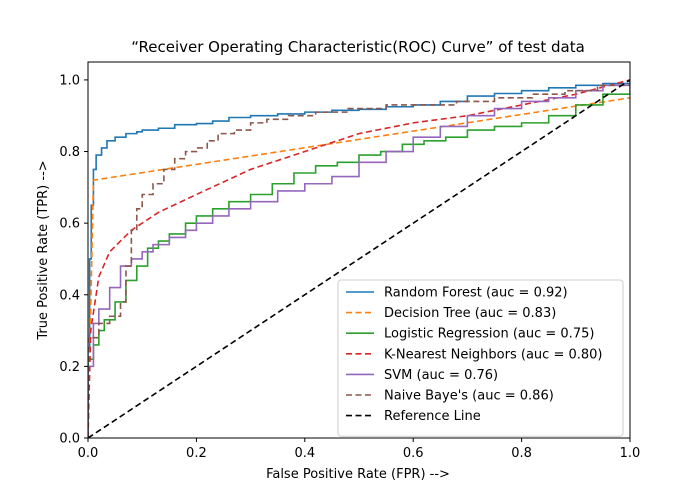 This screenshot has height=500, width=700. Describe the element at coordinates (73, 260) in the screenshot. I see `y-axis: 0.0 0.2 0.4 0.6 0.8 1.0` at that location.